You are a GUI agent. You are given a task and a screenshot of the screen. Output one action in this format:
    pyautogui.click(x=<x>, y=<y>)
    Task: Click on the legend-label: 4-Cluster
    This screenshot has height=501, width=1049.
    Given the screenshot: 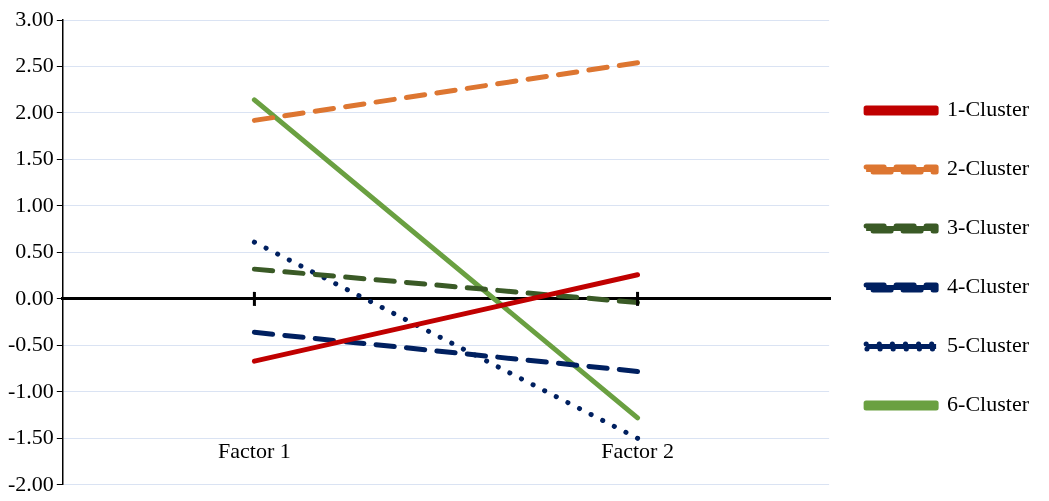 What is the action you would take?
    pyautogui.click(x=988, y=286)
    